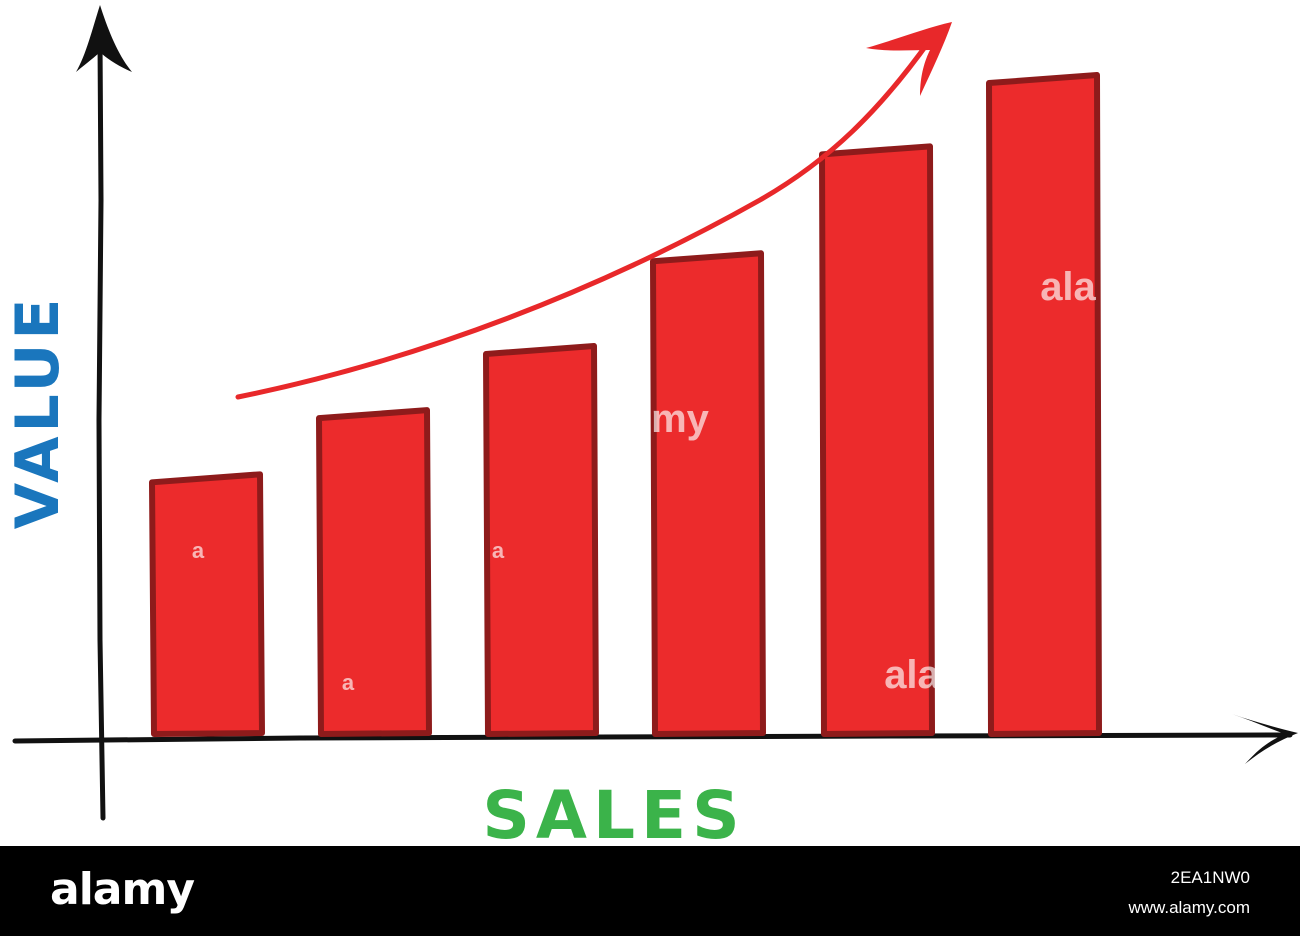 The height and width of the screenshot is (936, 1300). What do you see at coordinates (104, 38) in the screenshot?
I see `y-axis-arrow-icon` at bounding box center [104, 38].